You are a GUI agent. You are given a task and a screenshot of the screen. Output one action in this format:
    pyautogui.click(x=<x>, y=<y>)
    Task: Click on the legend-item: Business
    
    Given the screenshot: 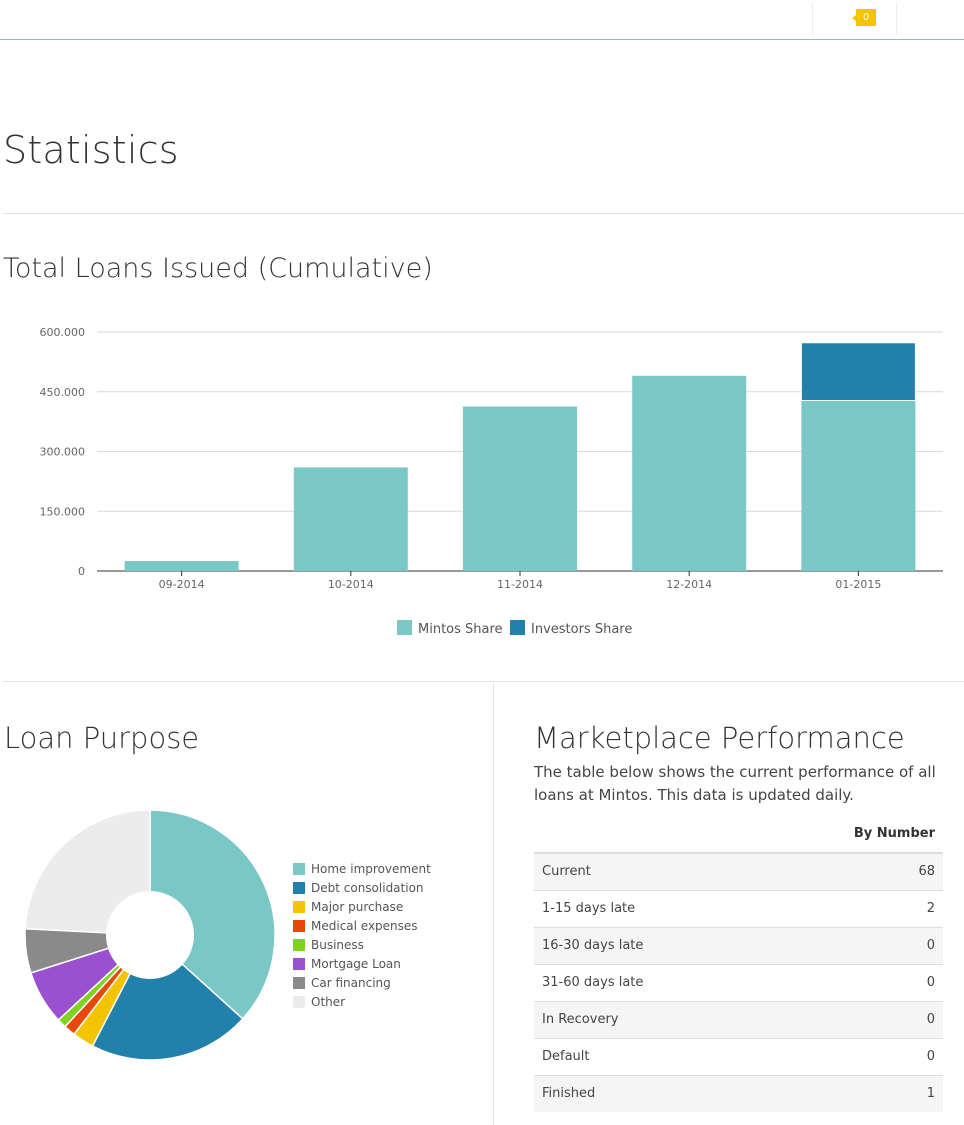 What is the action you would take?
    pyautogui.click(x=362, y=944)
    